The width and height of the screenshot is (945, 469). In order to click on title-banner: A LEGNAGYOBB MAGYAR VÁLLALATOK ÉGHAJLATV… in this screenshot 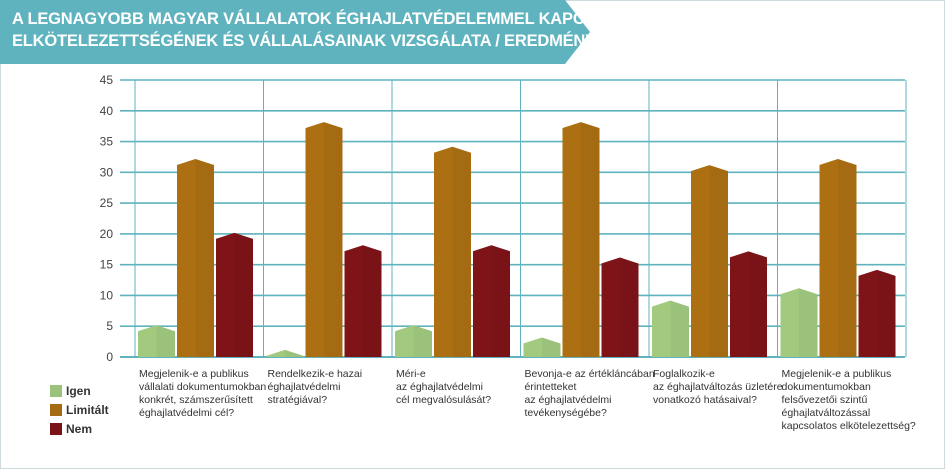, I will do `click(331, 32)`.